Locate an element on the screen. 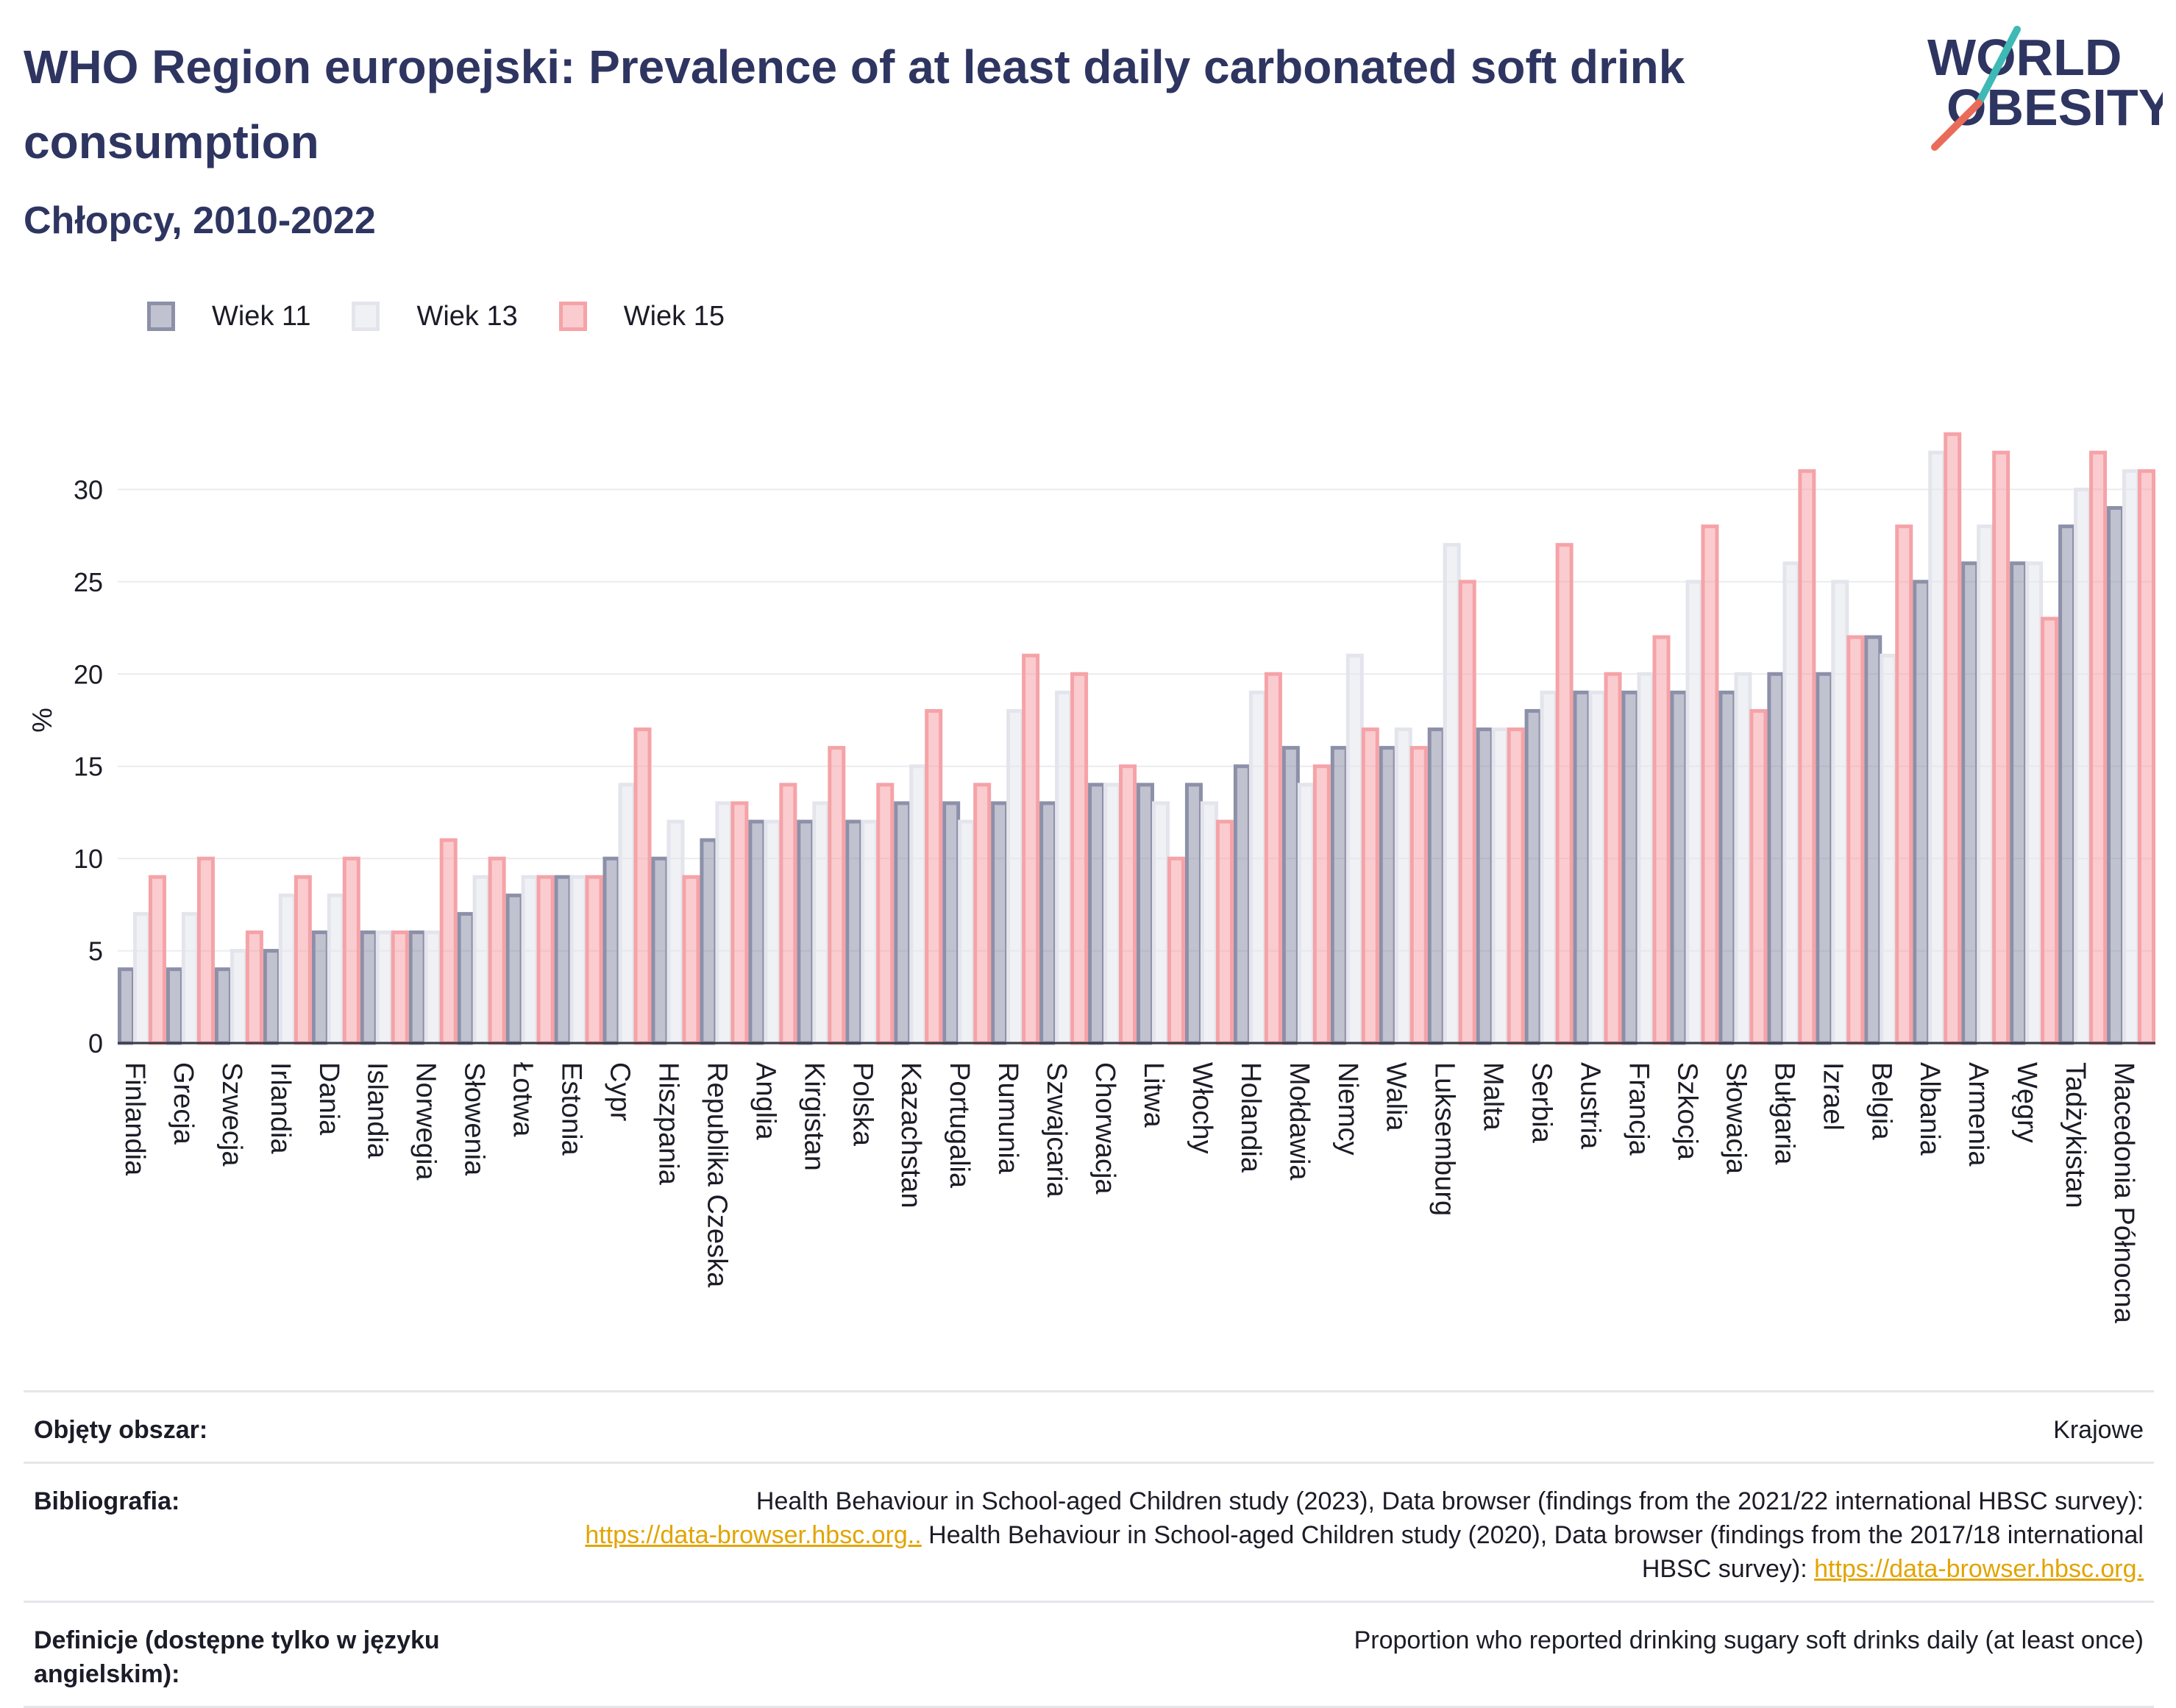  x-tick-label: Kirgistan is located at coordinates (813, 1116).